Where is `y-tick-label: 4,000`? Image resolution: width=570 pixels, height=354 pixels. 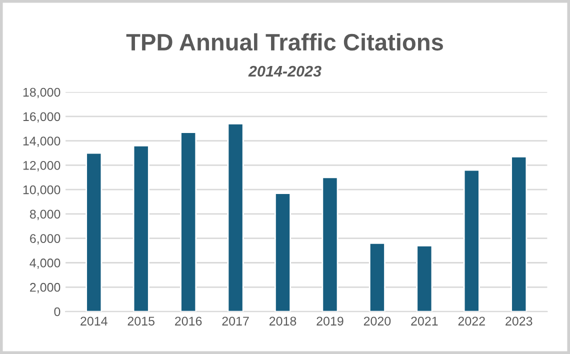
y-tick-label: 4,000 is located at coordinates (45, 263).